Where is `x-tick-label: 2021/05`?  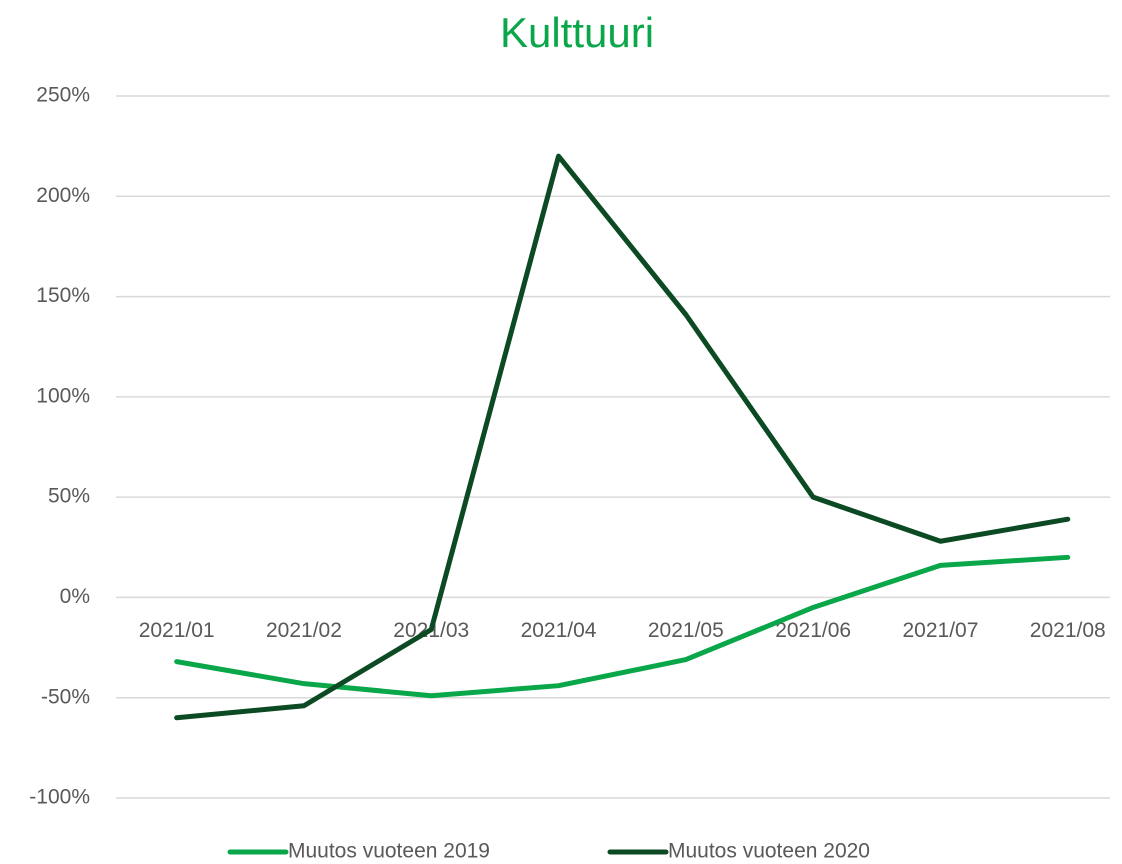 x-tick-label: 2021/05 is located at coordinates (686, 630).